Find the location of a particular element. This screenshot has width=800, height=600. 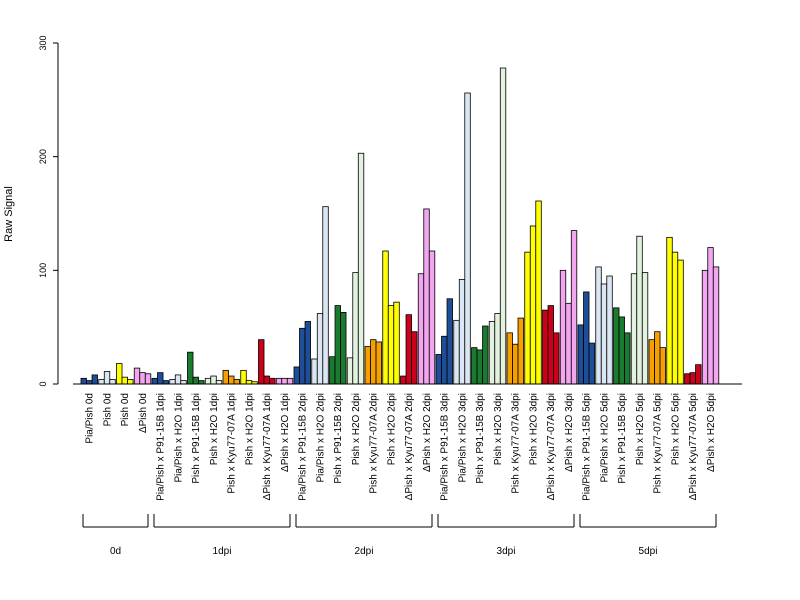

x-tick-label: Pish x H2O 5dpi is located at coordinates (640, 429).